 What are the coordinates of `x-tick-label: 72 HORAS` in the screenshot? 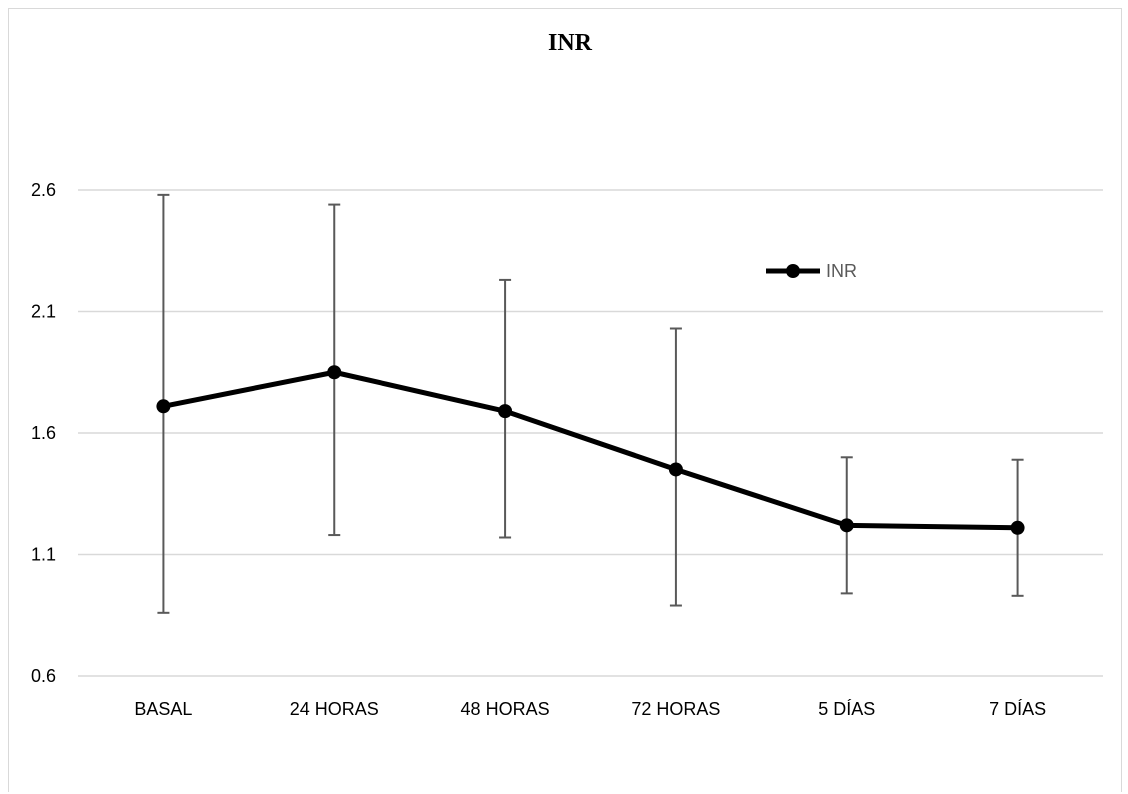 It's located at (675, 709).